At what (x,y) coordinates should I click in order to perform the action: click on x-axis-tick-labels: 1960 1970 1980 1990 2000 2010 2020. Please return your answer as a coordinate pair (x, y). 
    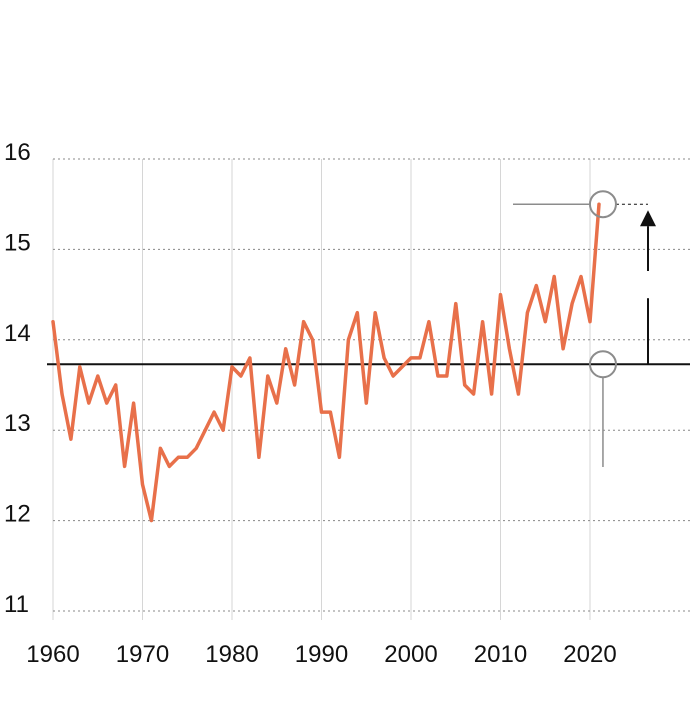
    Looking at the image, I should click on (321, 654).